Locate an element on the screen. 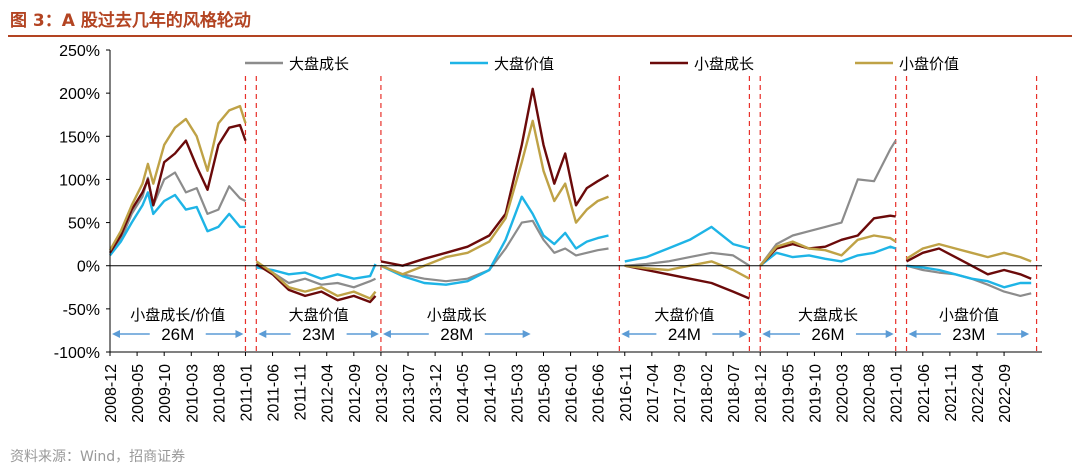  legend-label-small-growth: 小盘成长 is located at coordinates (724, 64).